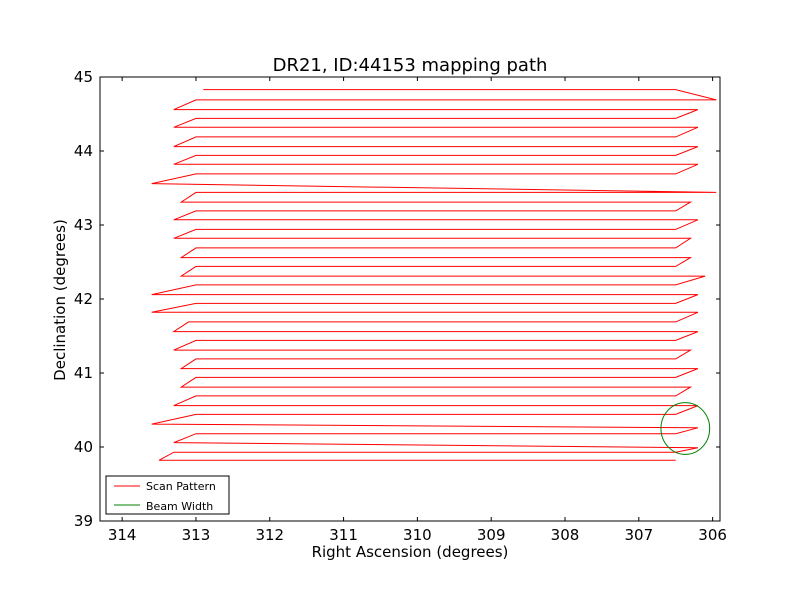 The width and height of the screenshot is (800, 600). What do you see at coordinates (83, 151) in the screenshot?
I see `y-tick-label: 44` at bounding box center [83, 151].